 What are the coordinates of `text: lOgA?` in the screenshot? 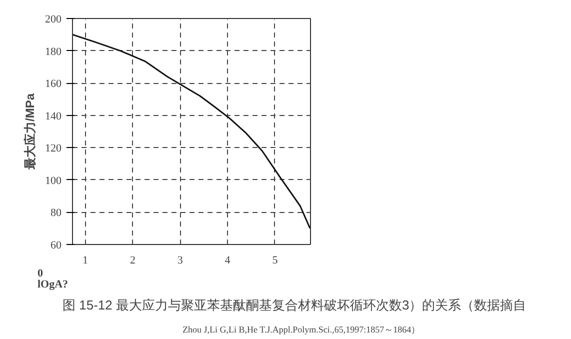 It's located at (53, 284).